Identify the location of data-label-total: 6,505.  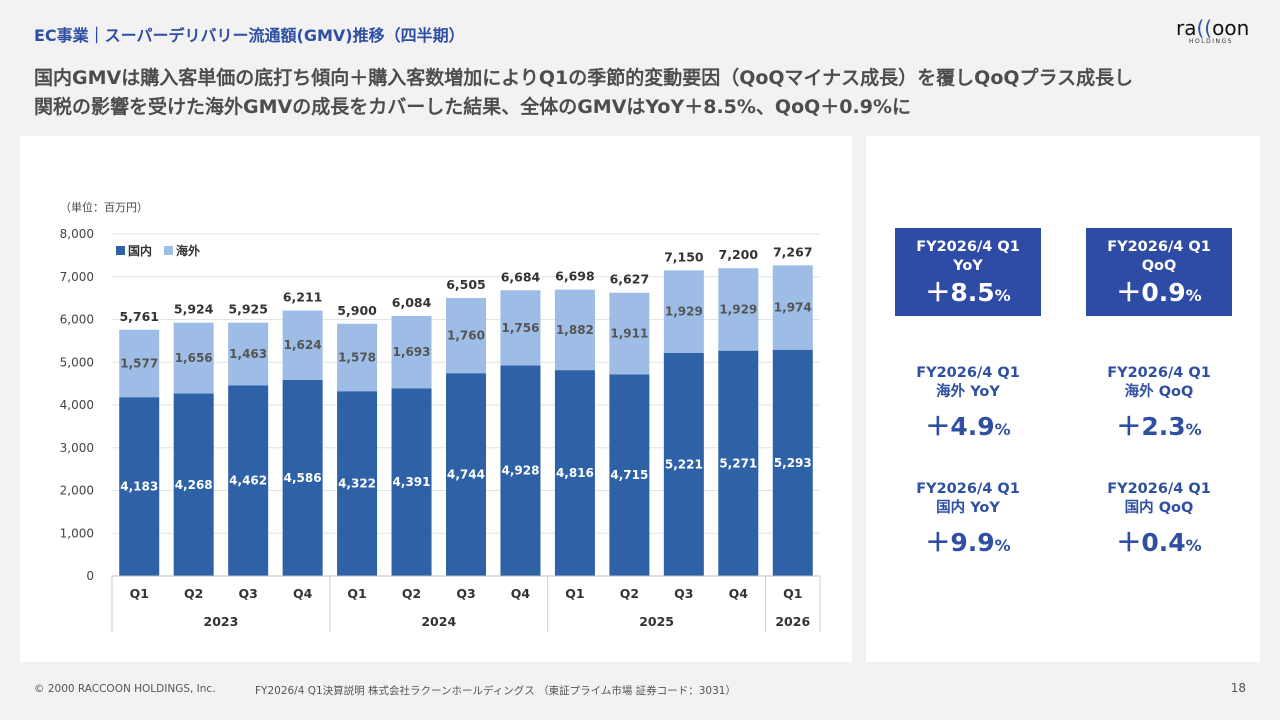
(466, 284).